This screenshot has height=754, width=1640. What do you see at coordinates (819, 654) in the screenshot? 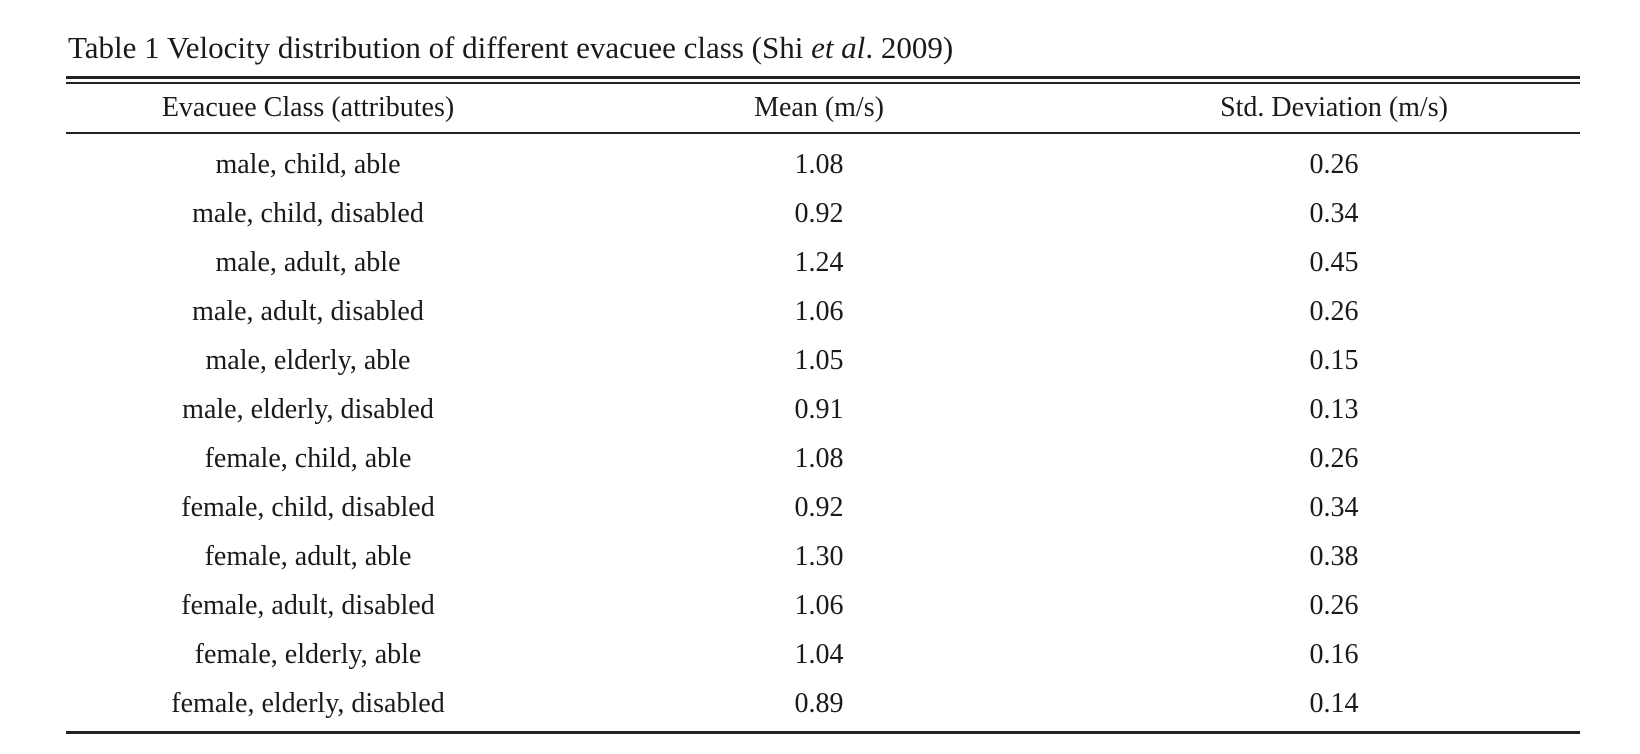
I see `cell-mean: 1.04` at bounding box center [819, 654].